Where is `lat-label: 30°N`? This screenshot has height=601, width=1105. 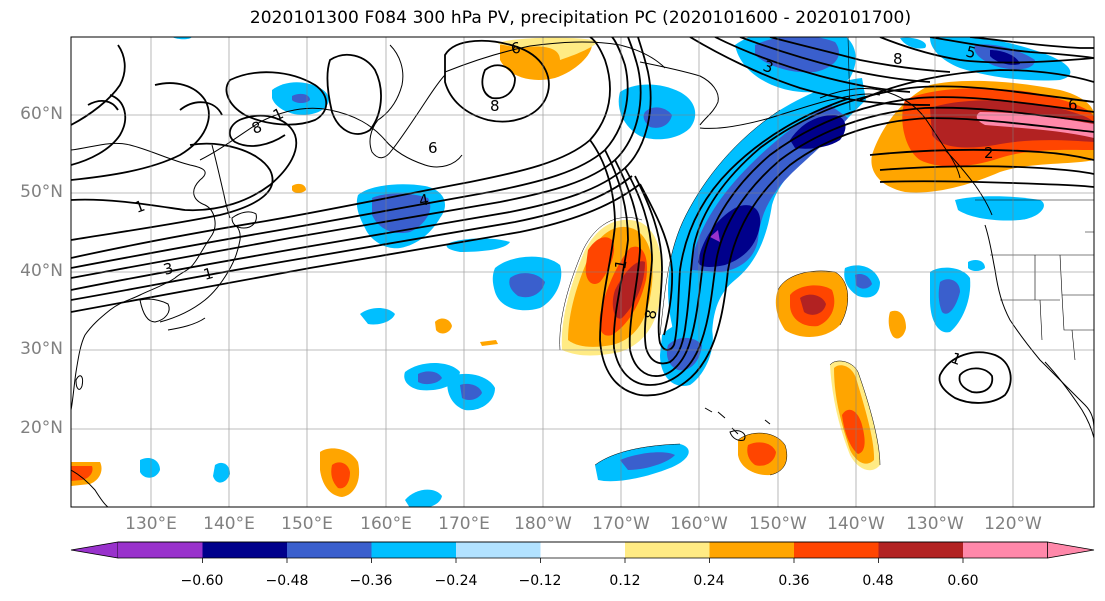 lat-label: 30°N is located at coordinates (41, 349).